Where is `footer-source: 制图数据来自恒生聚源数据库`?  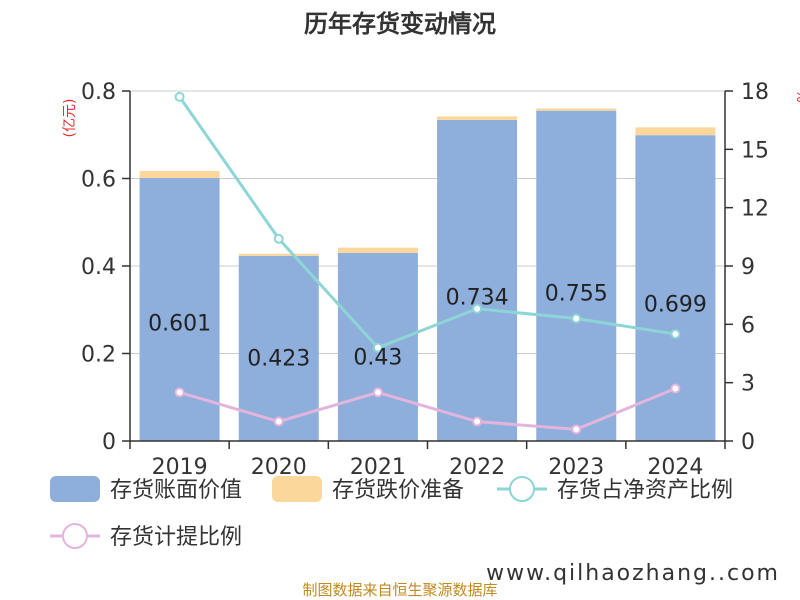 footer-source: 制图数据来自恒生聚源数据库 is located at coordinates (399, 590).